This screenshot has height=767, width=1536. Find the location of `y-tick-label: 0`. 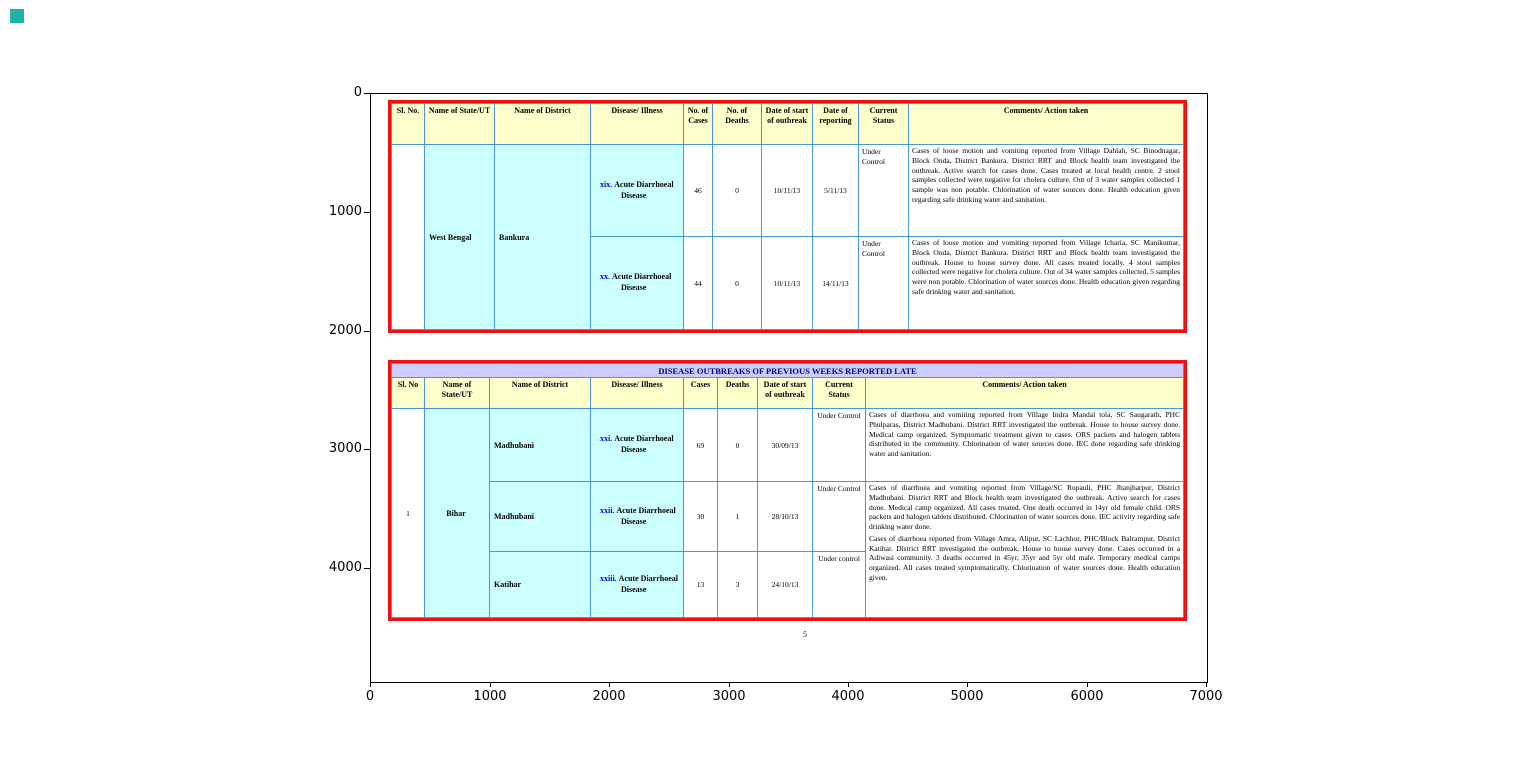

y-tick-label: 0 is located at coordinates (357, 92).